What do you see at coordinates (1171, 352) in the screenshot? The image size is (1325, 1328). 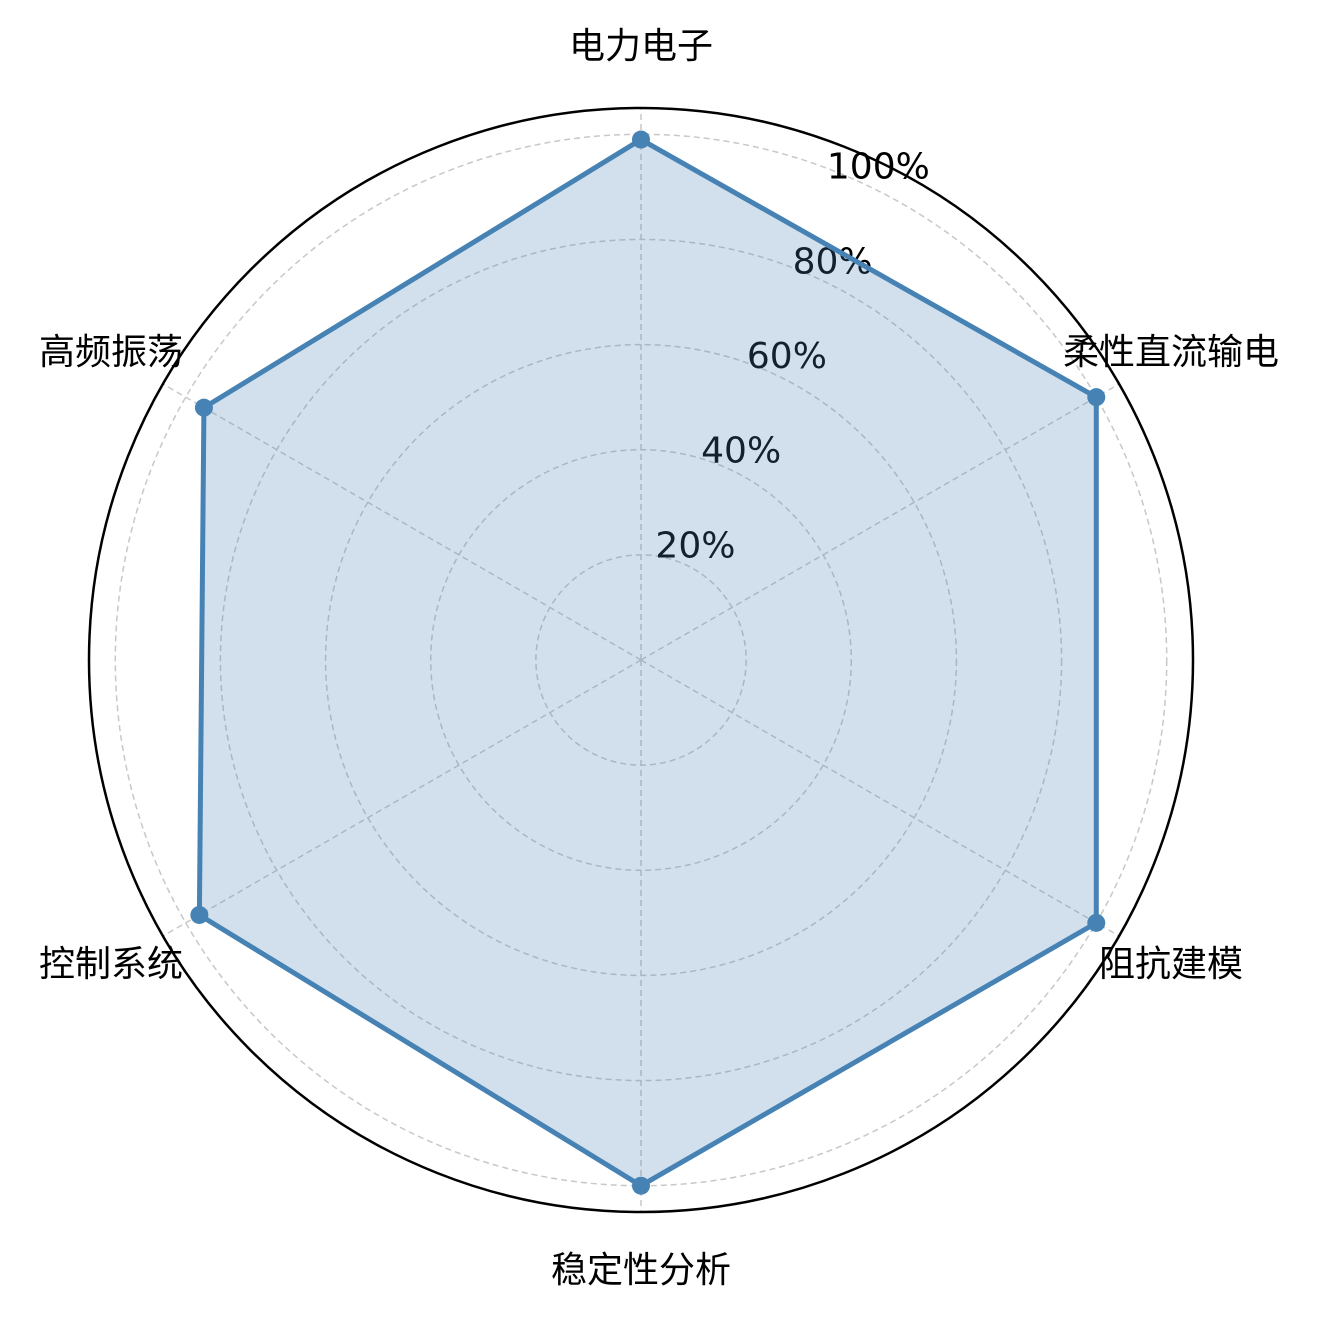 I see `category-label: 柔性直流输电` at bounding box center [1171, 352].